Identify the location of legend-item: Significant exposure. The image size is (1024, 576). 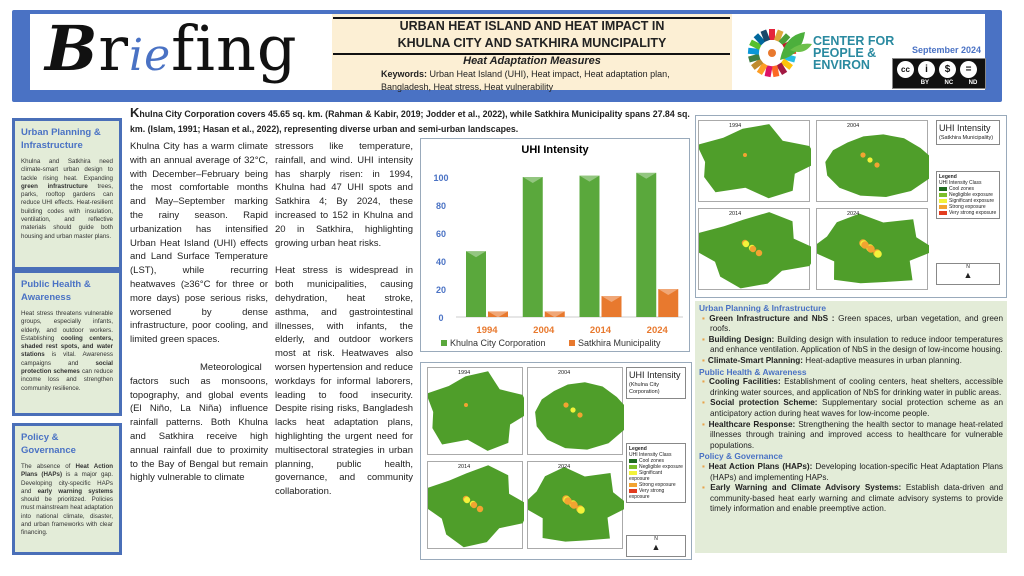
(646, 476).